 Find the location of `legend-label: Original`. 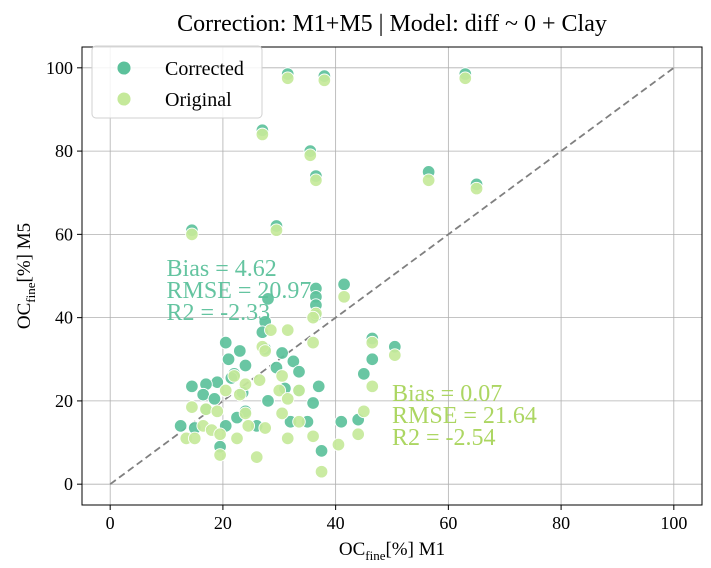

legend-label: Original is located at coordinates (198, 100).